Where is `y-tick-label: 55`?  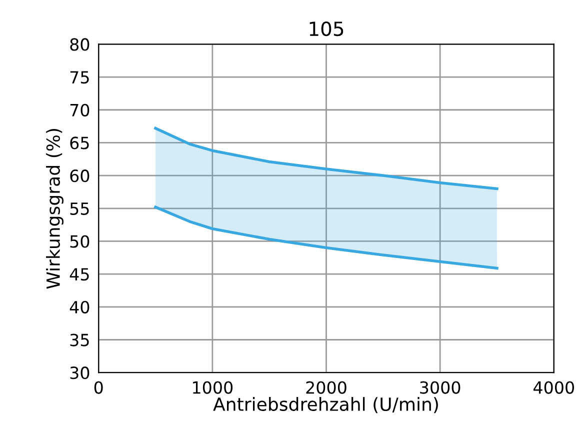
y-tick-label: 55 is located at coordinates (79, 208).